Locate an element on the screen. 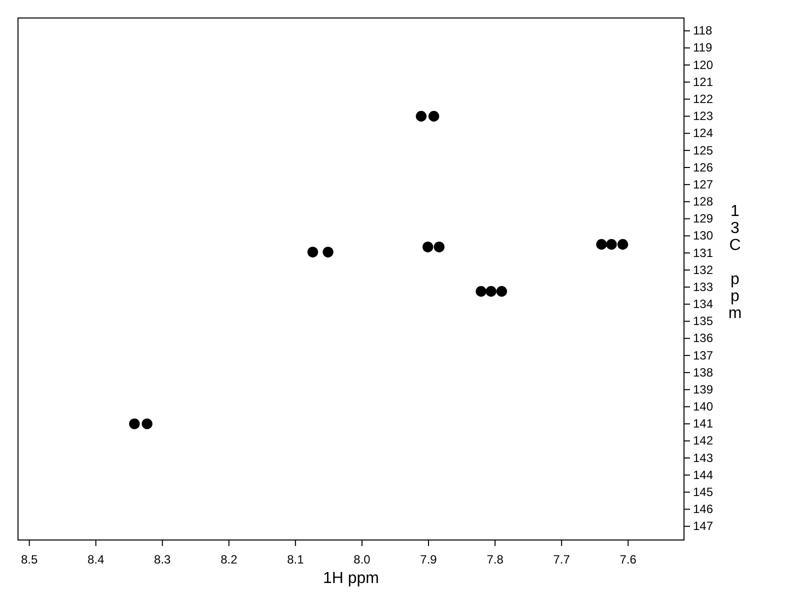 Image resolution: width=792 pixels, height=612 pixels. y-tick-label: 140 is located at coordinates (703, 407).